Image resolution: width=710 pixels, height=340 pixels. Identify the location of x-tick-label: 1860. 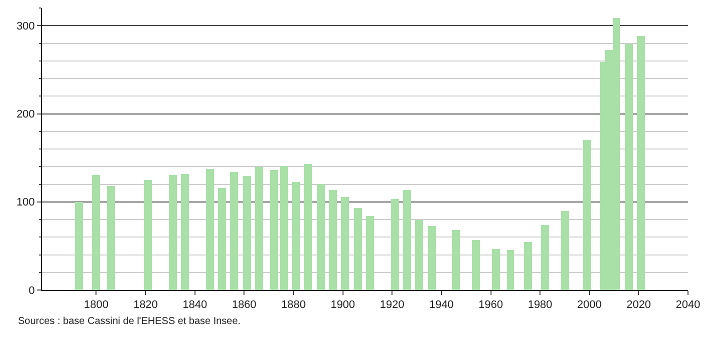
(244, 305).